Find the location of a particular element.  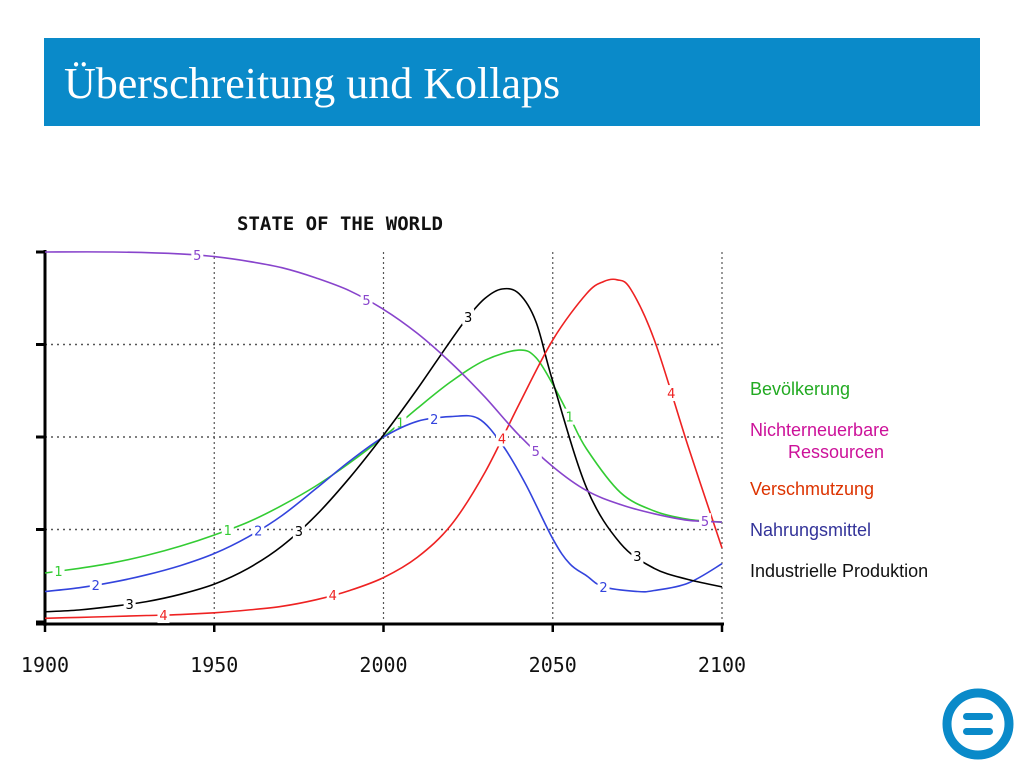

chart-title: STATE OF THE WORLD is located at coordinates (340, 224).